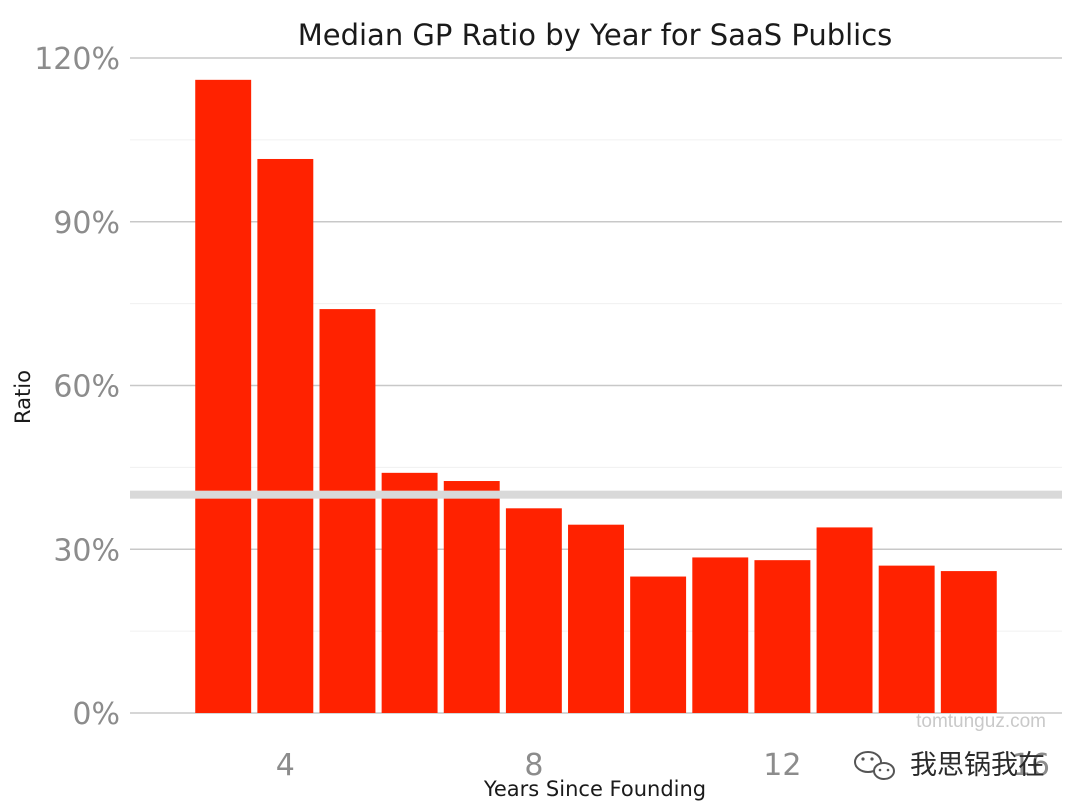  What do you see at coordinates (86, 550) in the screenshot?
I see `y-tick-label: 30%` at bounding box center [86, 550].